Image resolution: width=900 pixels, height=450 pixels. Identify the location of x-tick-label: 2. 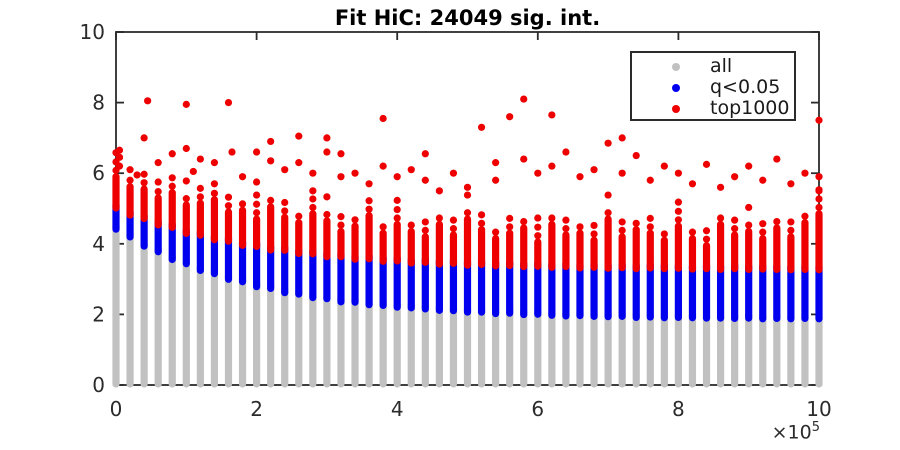
(256, 409).